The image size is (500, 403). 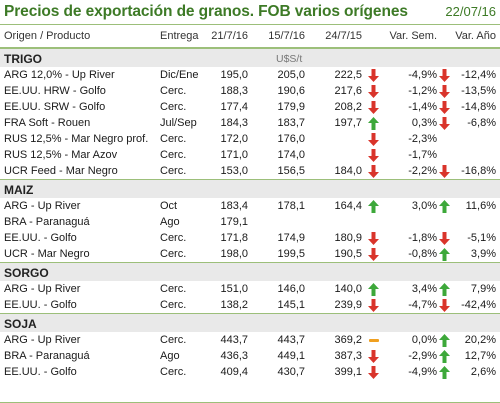 I want to click on header-date-3: 24/7/15, so click(x=343, y=36).